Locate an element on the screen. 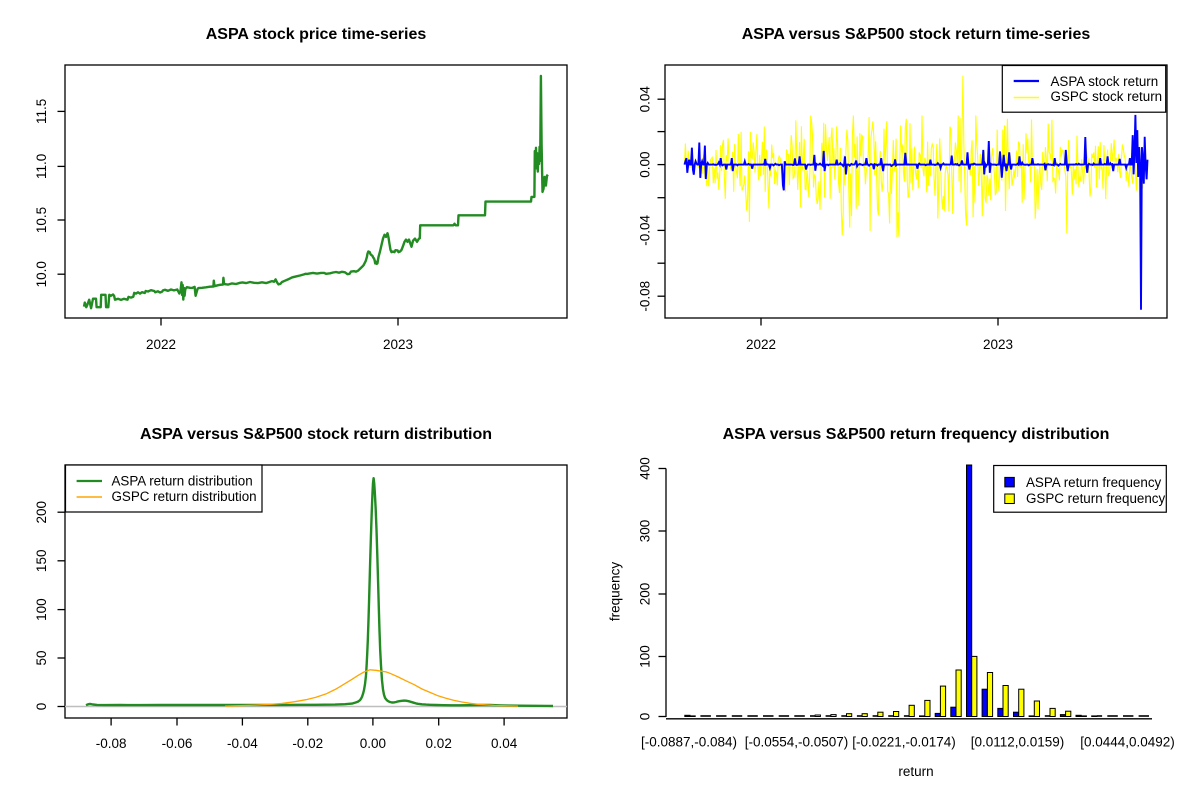  svg-text: [0.0444,0.0492) is located at coordinates (1127, 742).